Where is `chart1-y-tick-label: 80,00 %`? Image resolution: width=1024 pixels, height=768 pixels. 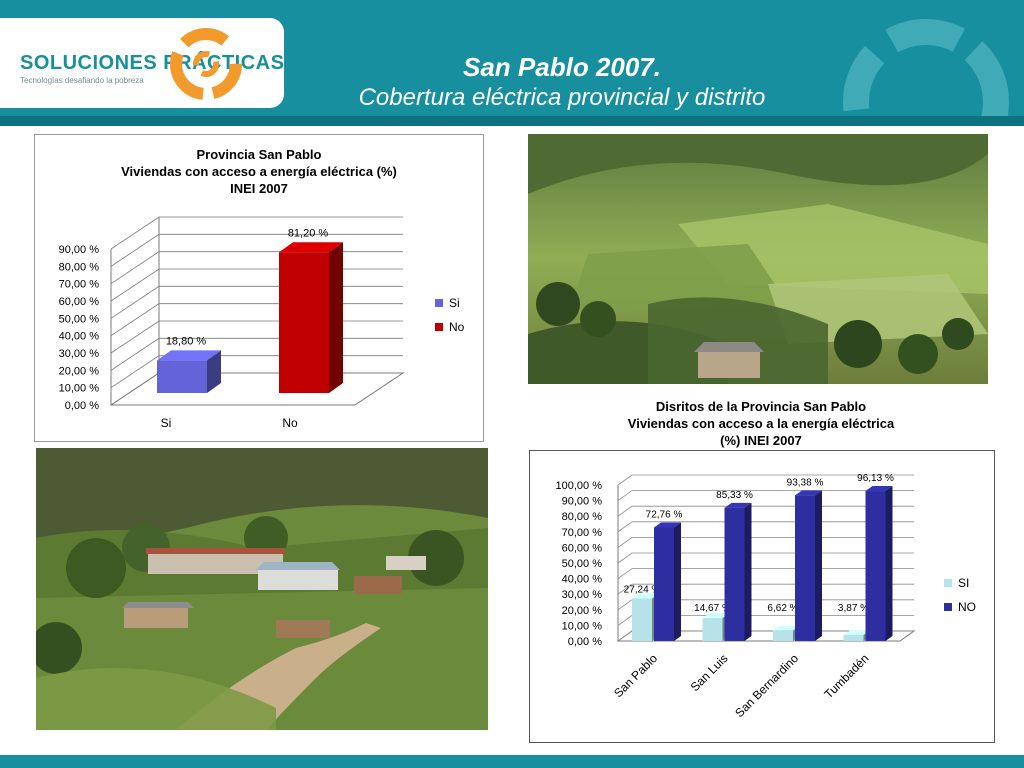 chart1-y-tick-label: 80,00 % is located at coordinates (79, 267).